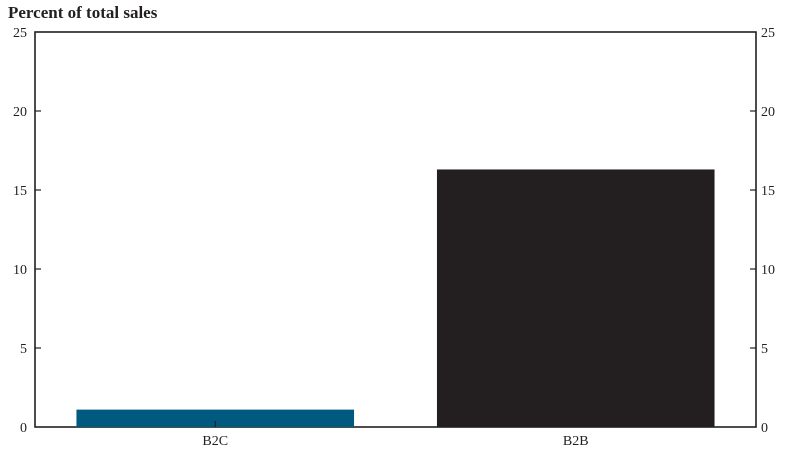 The height and width of the screenshot is (450, 791). I want to click on y-tick-label-right-15: 15, so click(768, 191).